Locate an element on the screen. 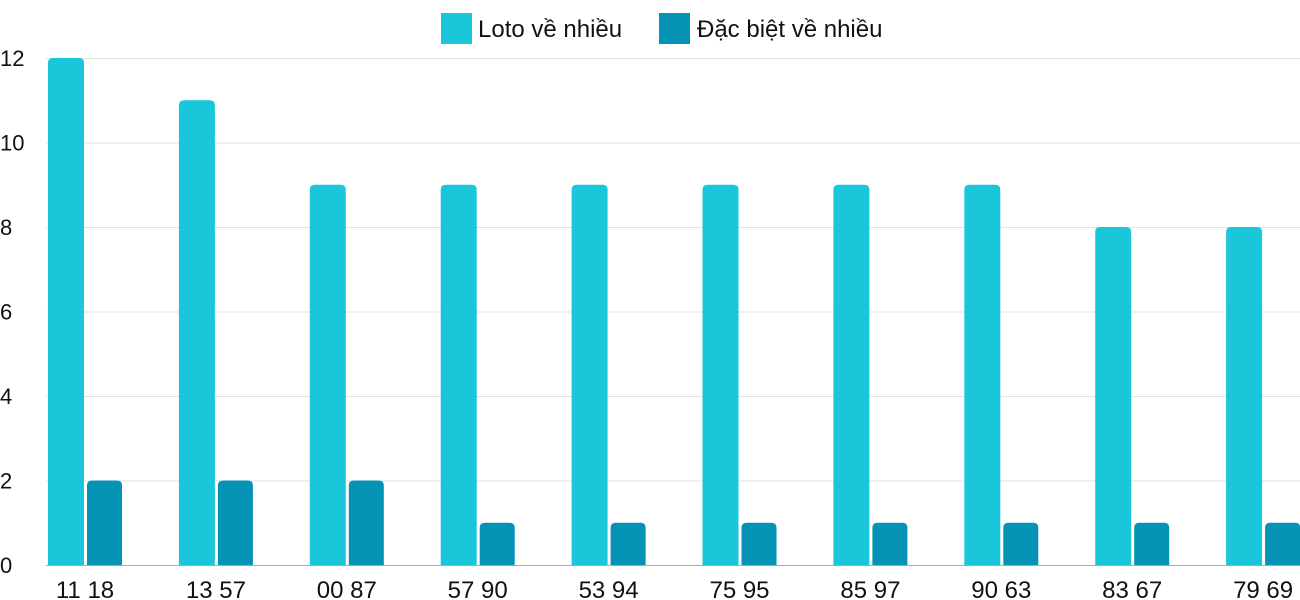 Image resolution: width=1300 pixels, height=600 pixels. y-tick-label: 8 is located at coordinates (6, 227).